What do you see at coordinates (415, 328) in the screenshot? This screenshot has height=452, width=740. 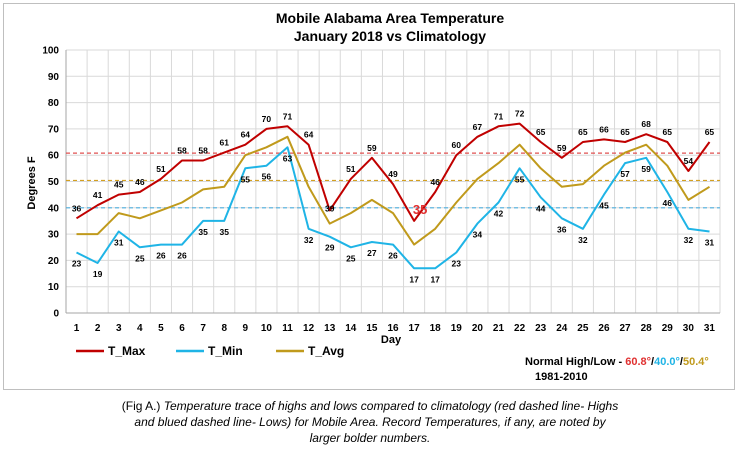 I see `x-tick-label: 17` at bounding box center [415, 328].